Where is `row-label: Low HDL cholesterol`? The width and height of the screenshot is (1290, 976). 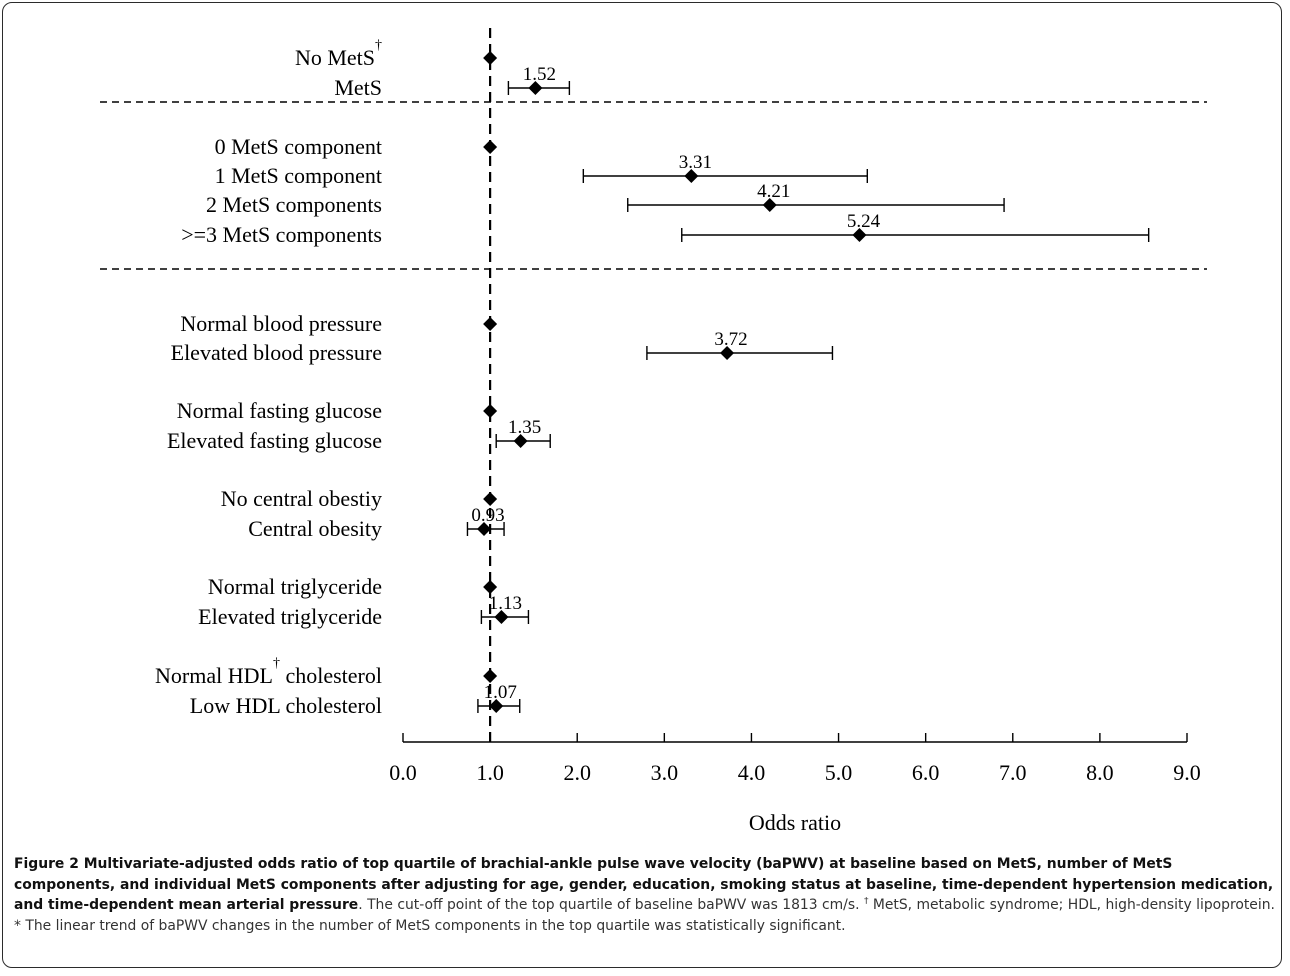 row-label: Low HDL cholesterol is located at coordinates (286, 705).